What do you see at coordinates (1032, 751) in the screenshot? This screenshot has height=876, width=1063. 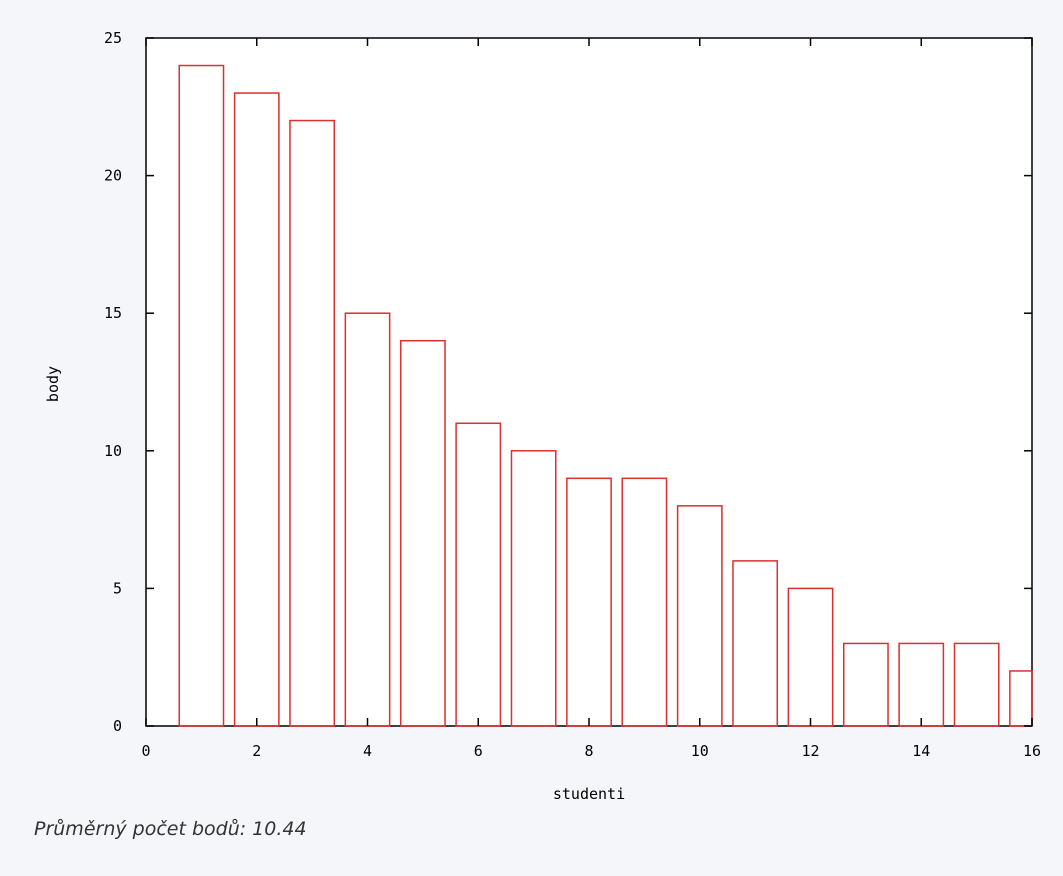 I see `x-tick-label-16: 16` at bounding box center [1032, 751].